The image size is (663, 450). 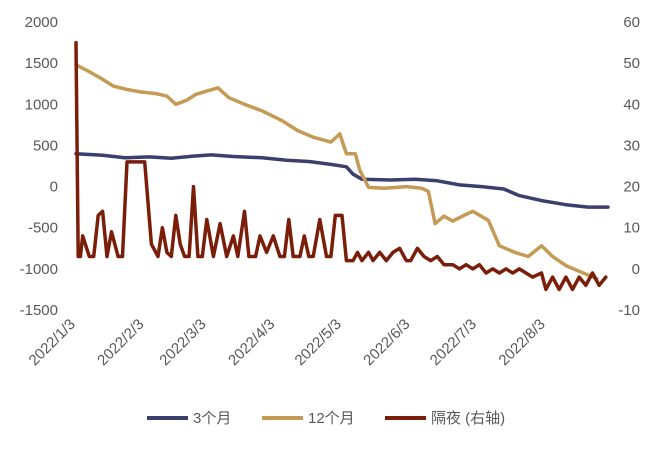 I want to click on right-tick-label: 40, so click(x=631, y=104).